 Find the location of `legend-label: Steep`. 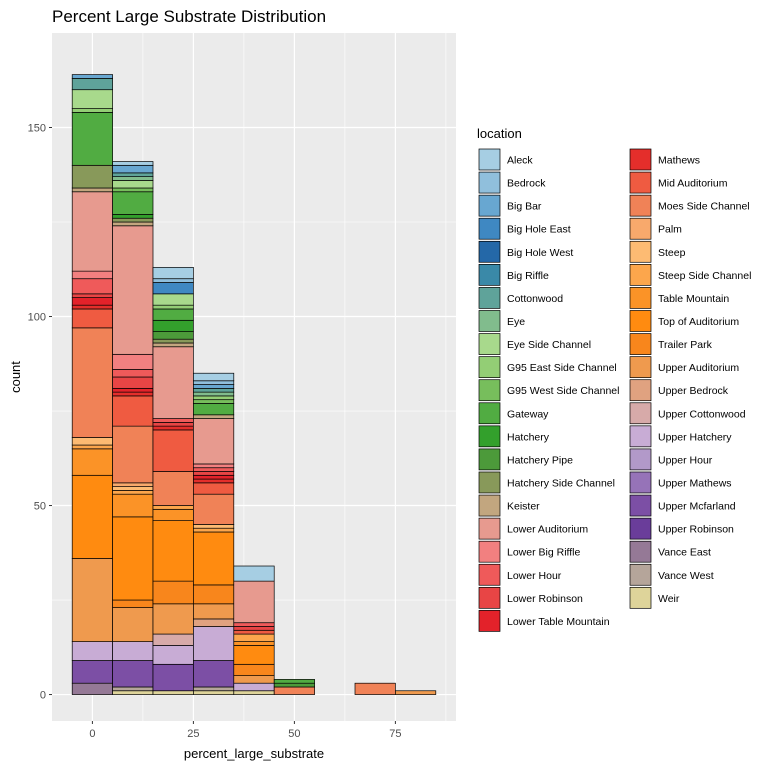

legend-label: Steep is located at coordinates (672, 253).